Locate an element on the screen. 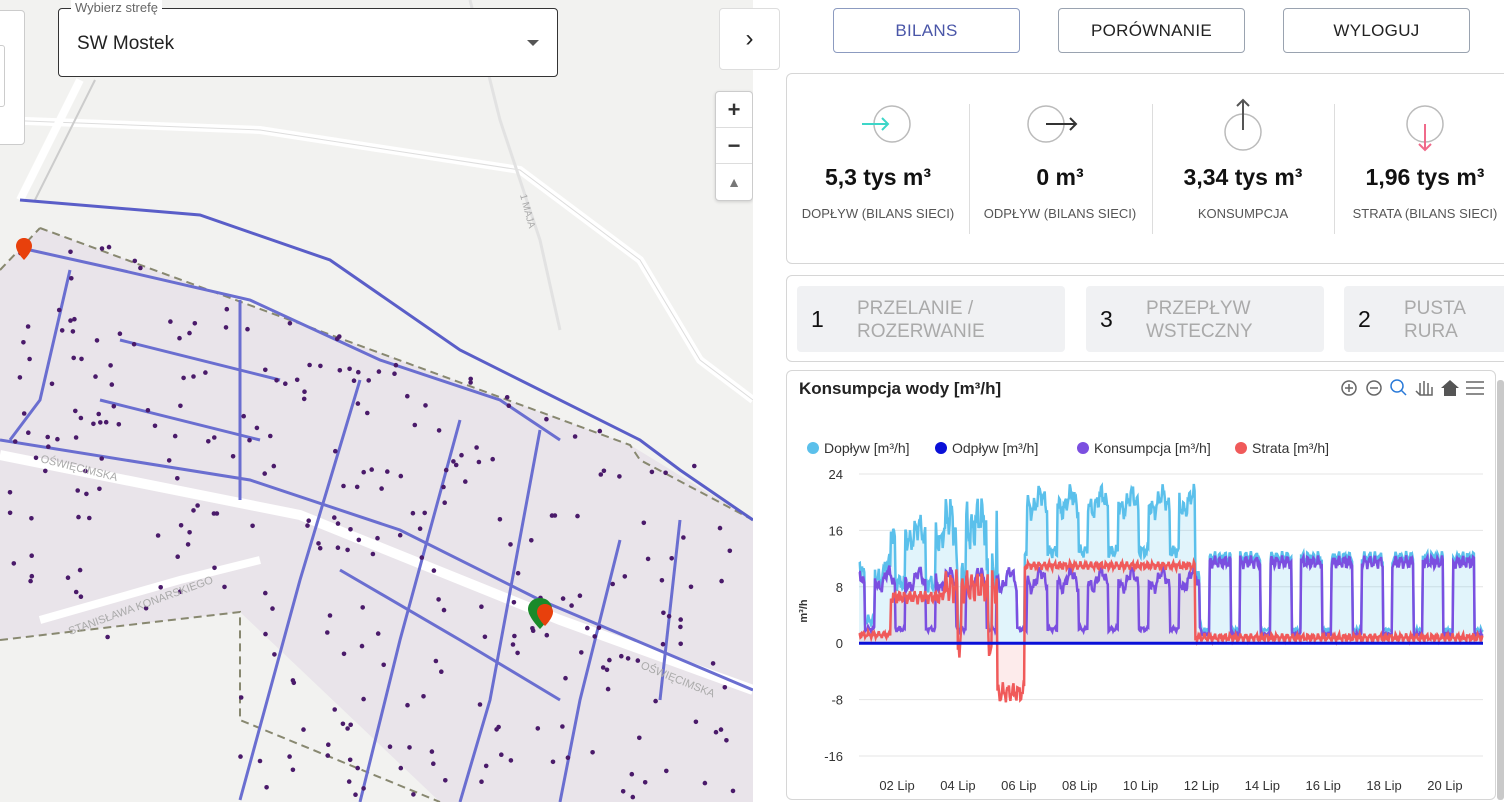  chart-toolbar is located at coordinates (1412, 387).